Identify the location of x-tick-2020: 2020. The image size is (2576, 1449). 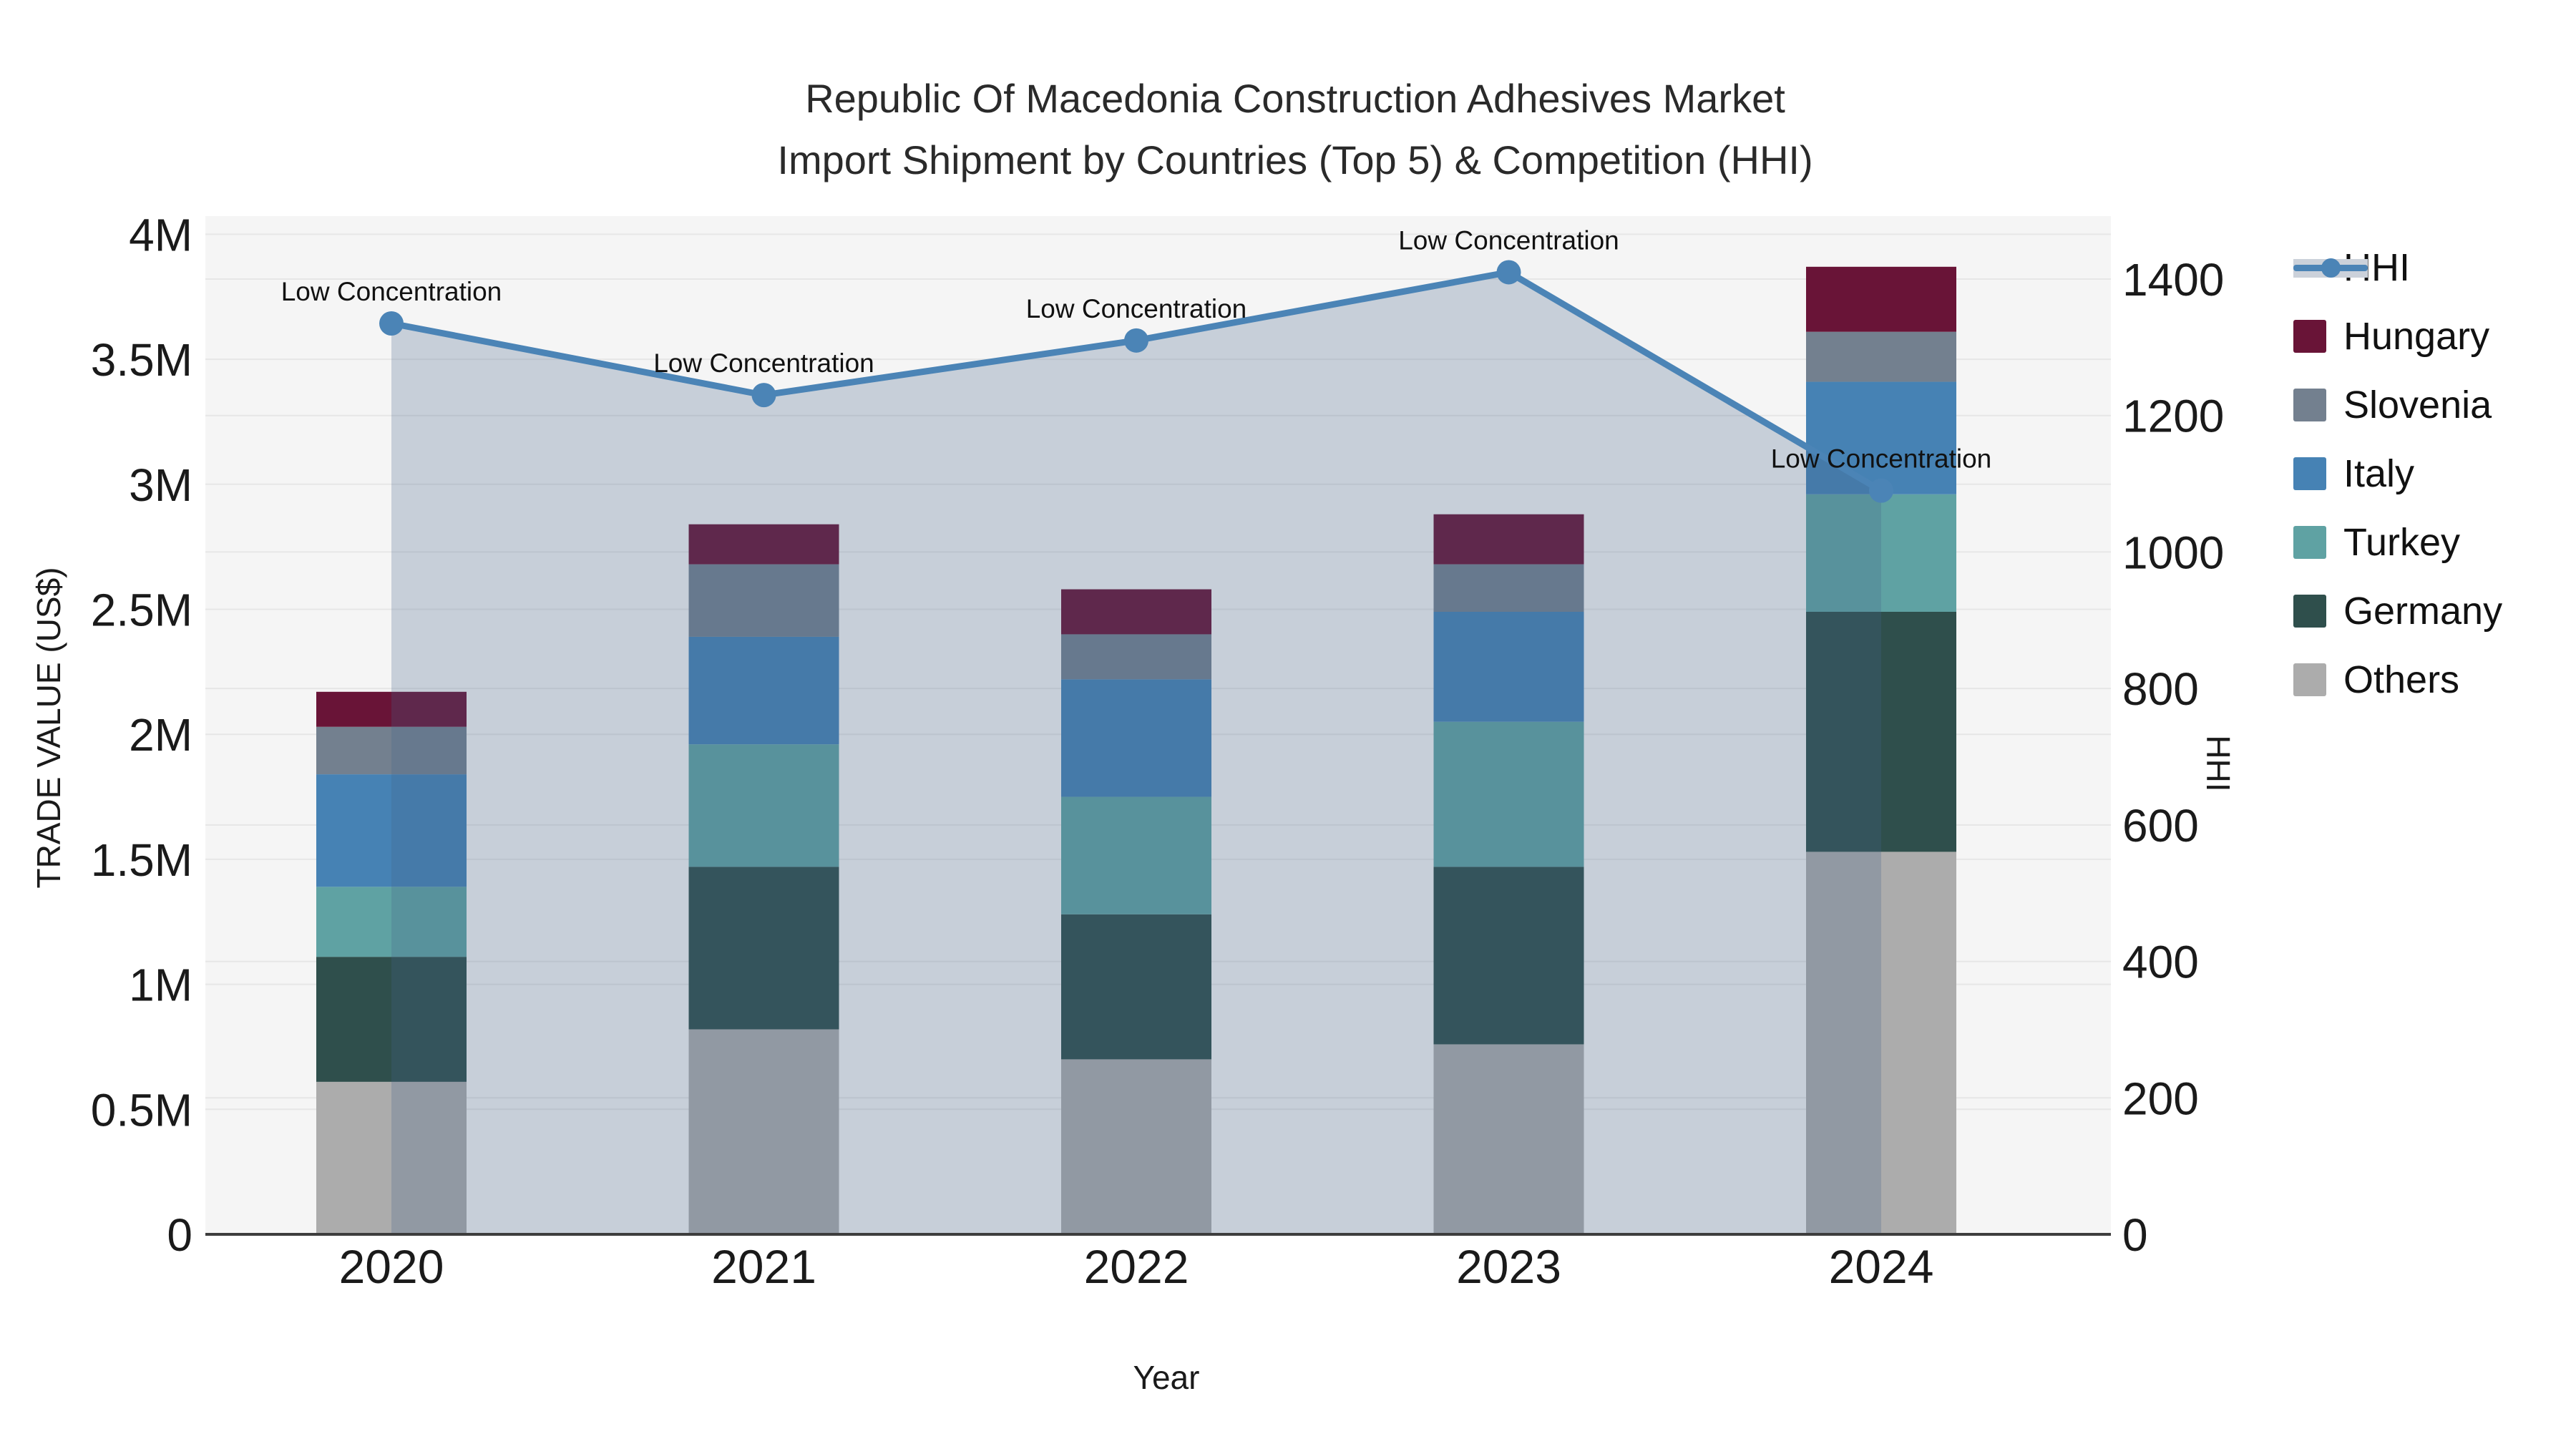
(391, 1266).